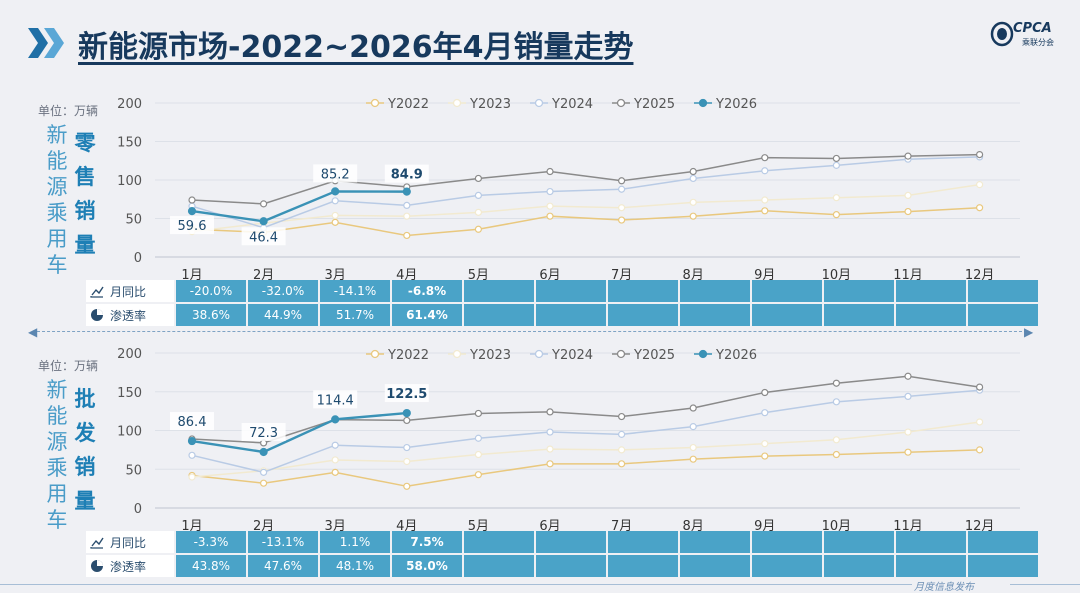  I want to click on wholesale-pen-label: 渗透率, so click(128, 566).